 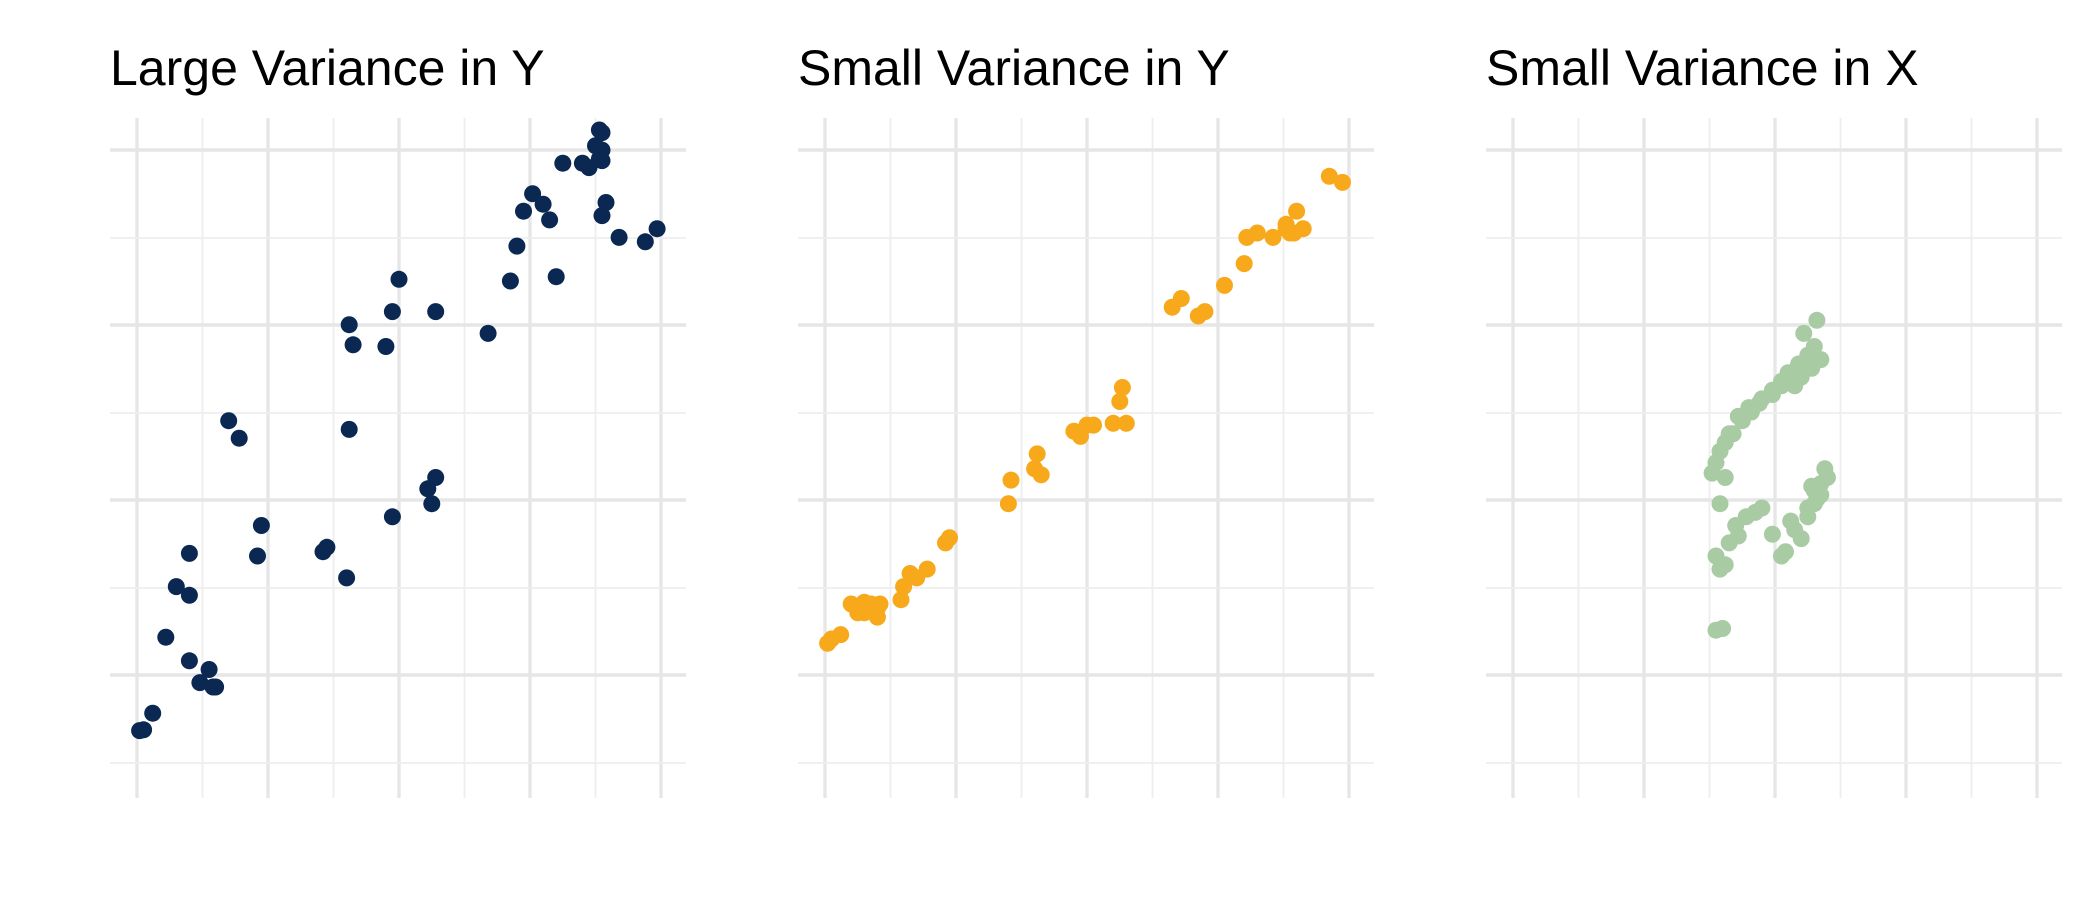 I want to click on panel-title-small-variance-x: Small Variance in X, so click(x=1702, y=68).